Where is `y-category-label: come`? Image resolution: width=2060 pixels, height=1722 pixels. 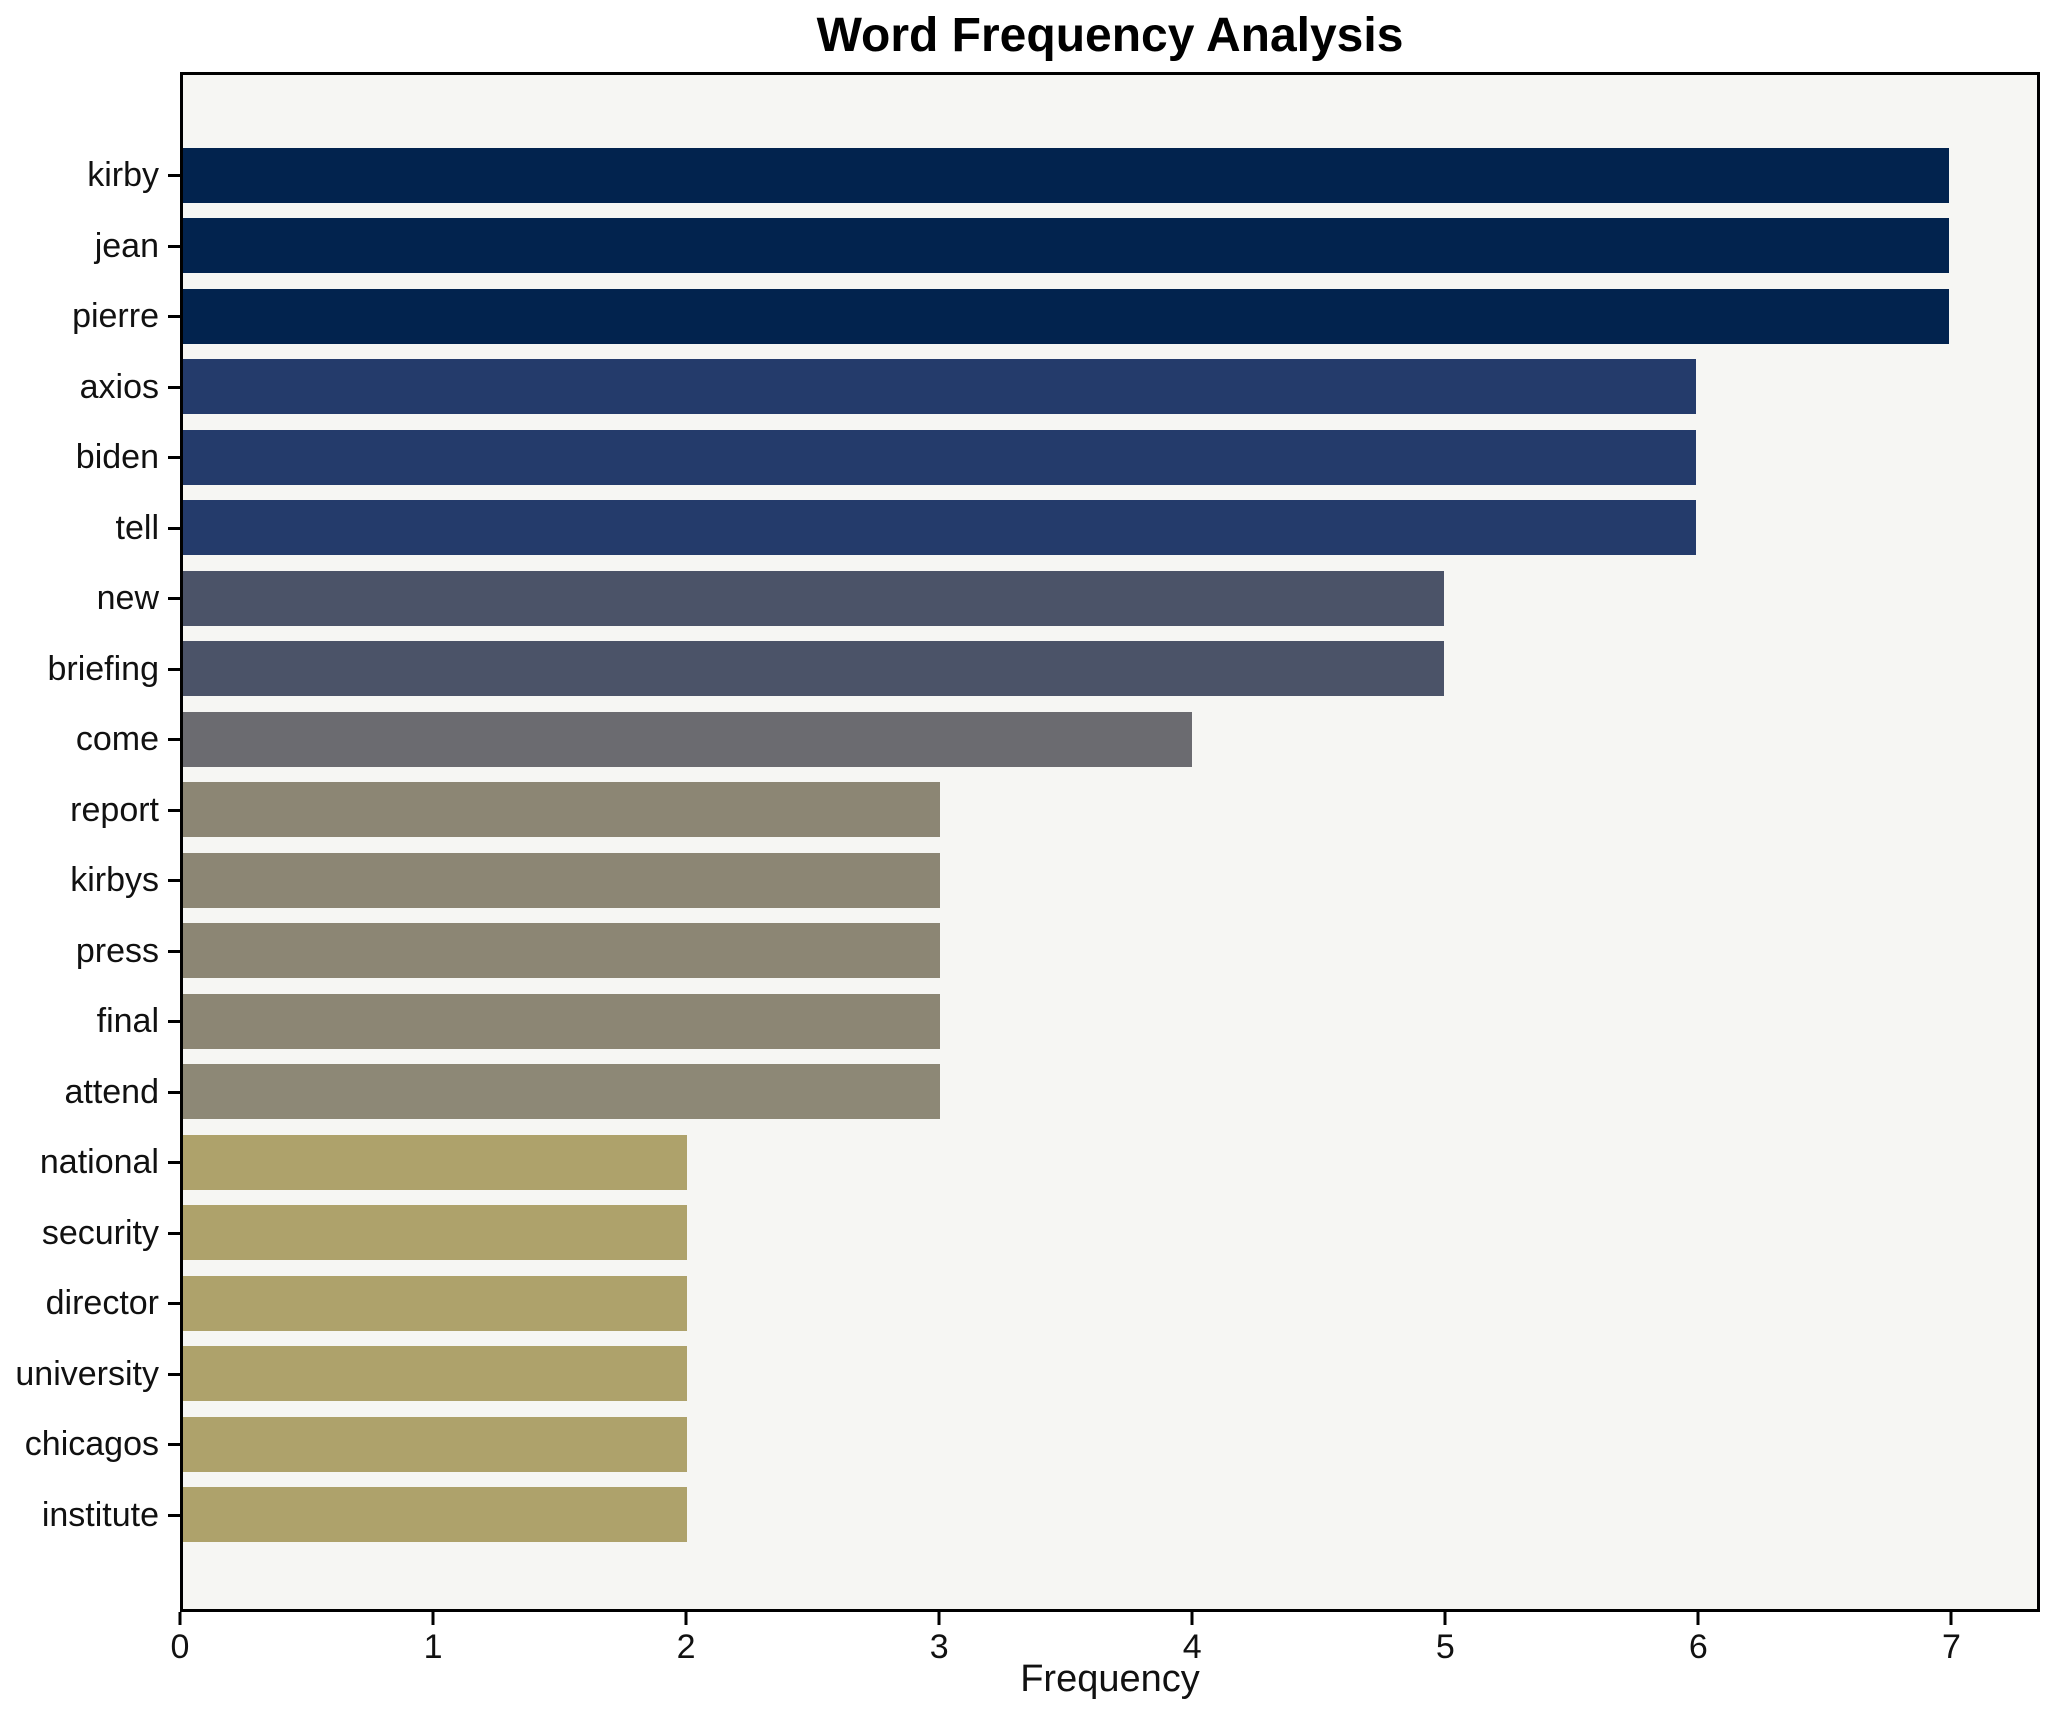
y-category-label: come is located at coordinates (117, 739).